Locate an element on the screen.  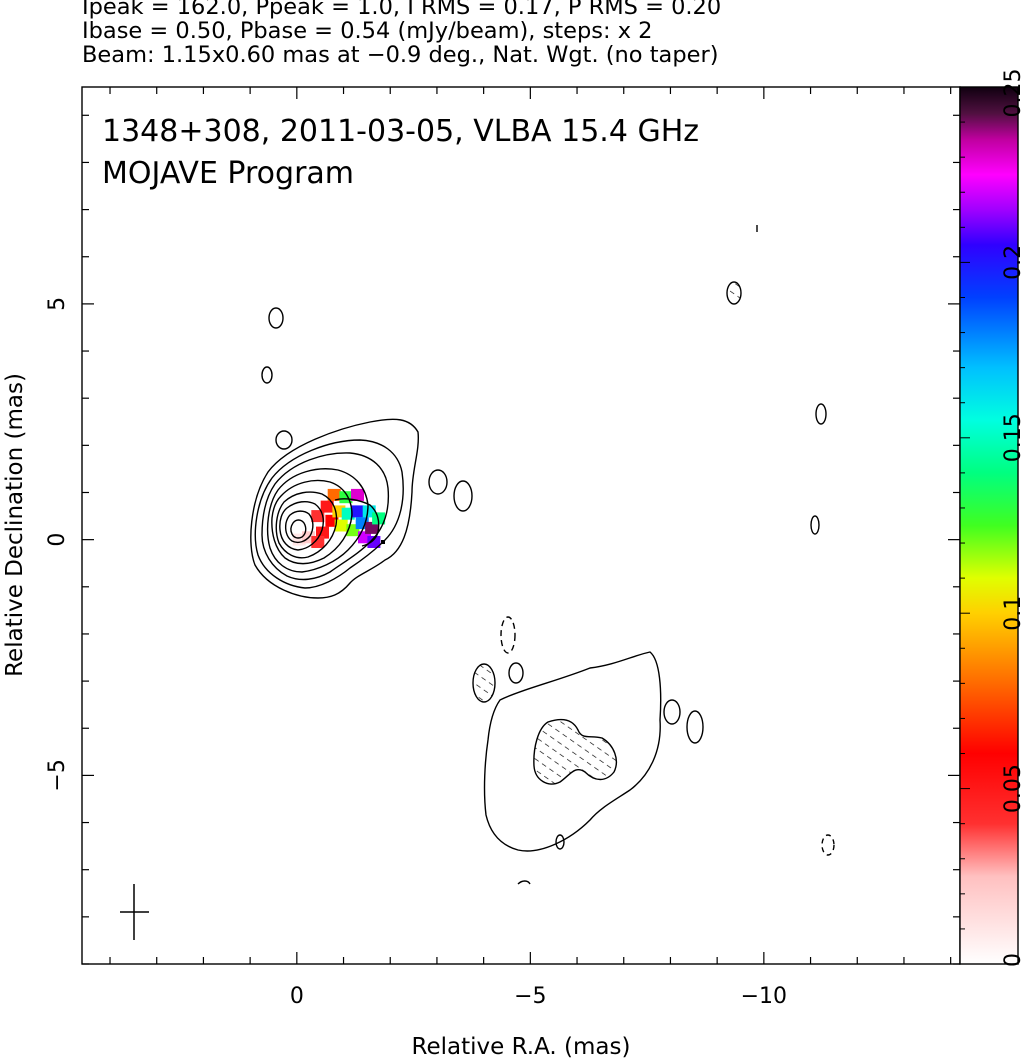
lobe-contour is located at coordinates (572, 751).